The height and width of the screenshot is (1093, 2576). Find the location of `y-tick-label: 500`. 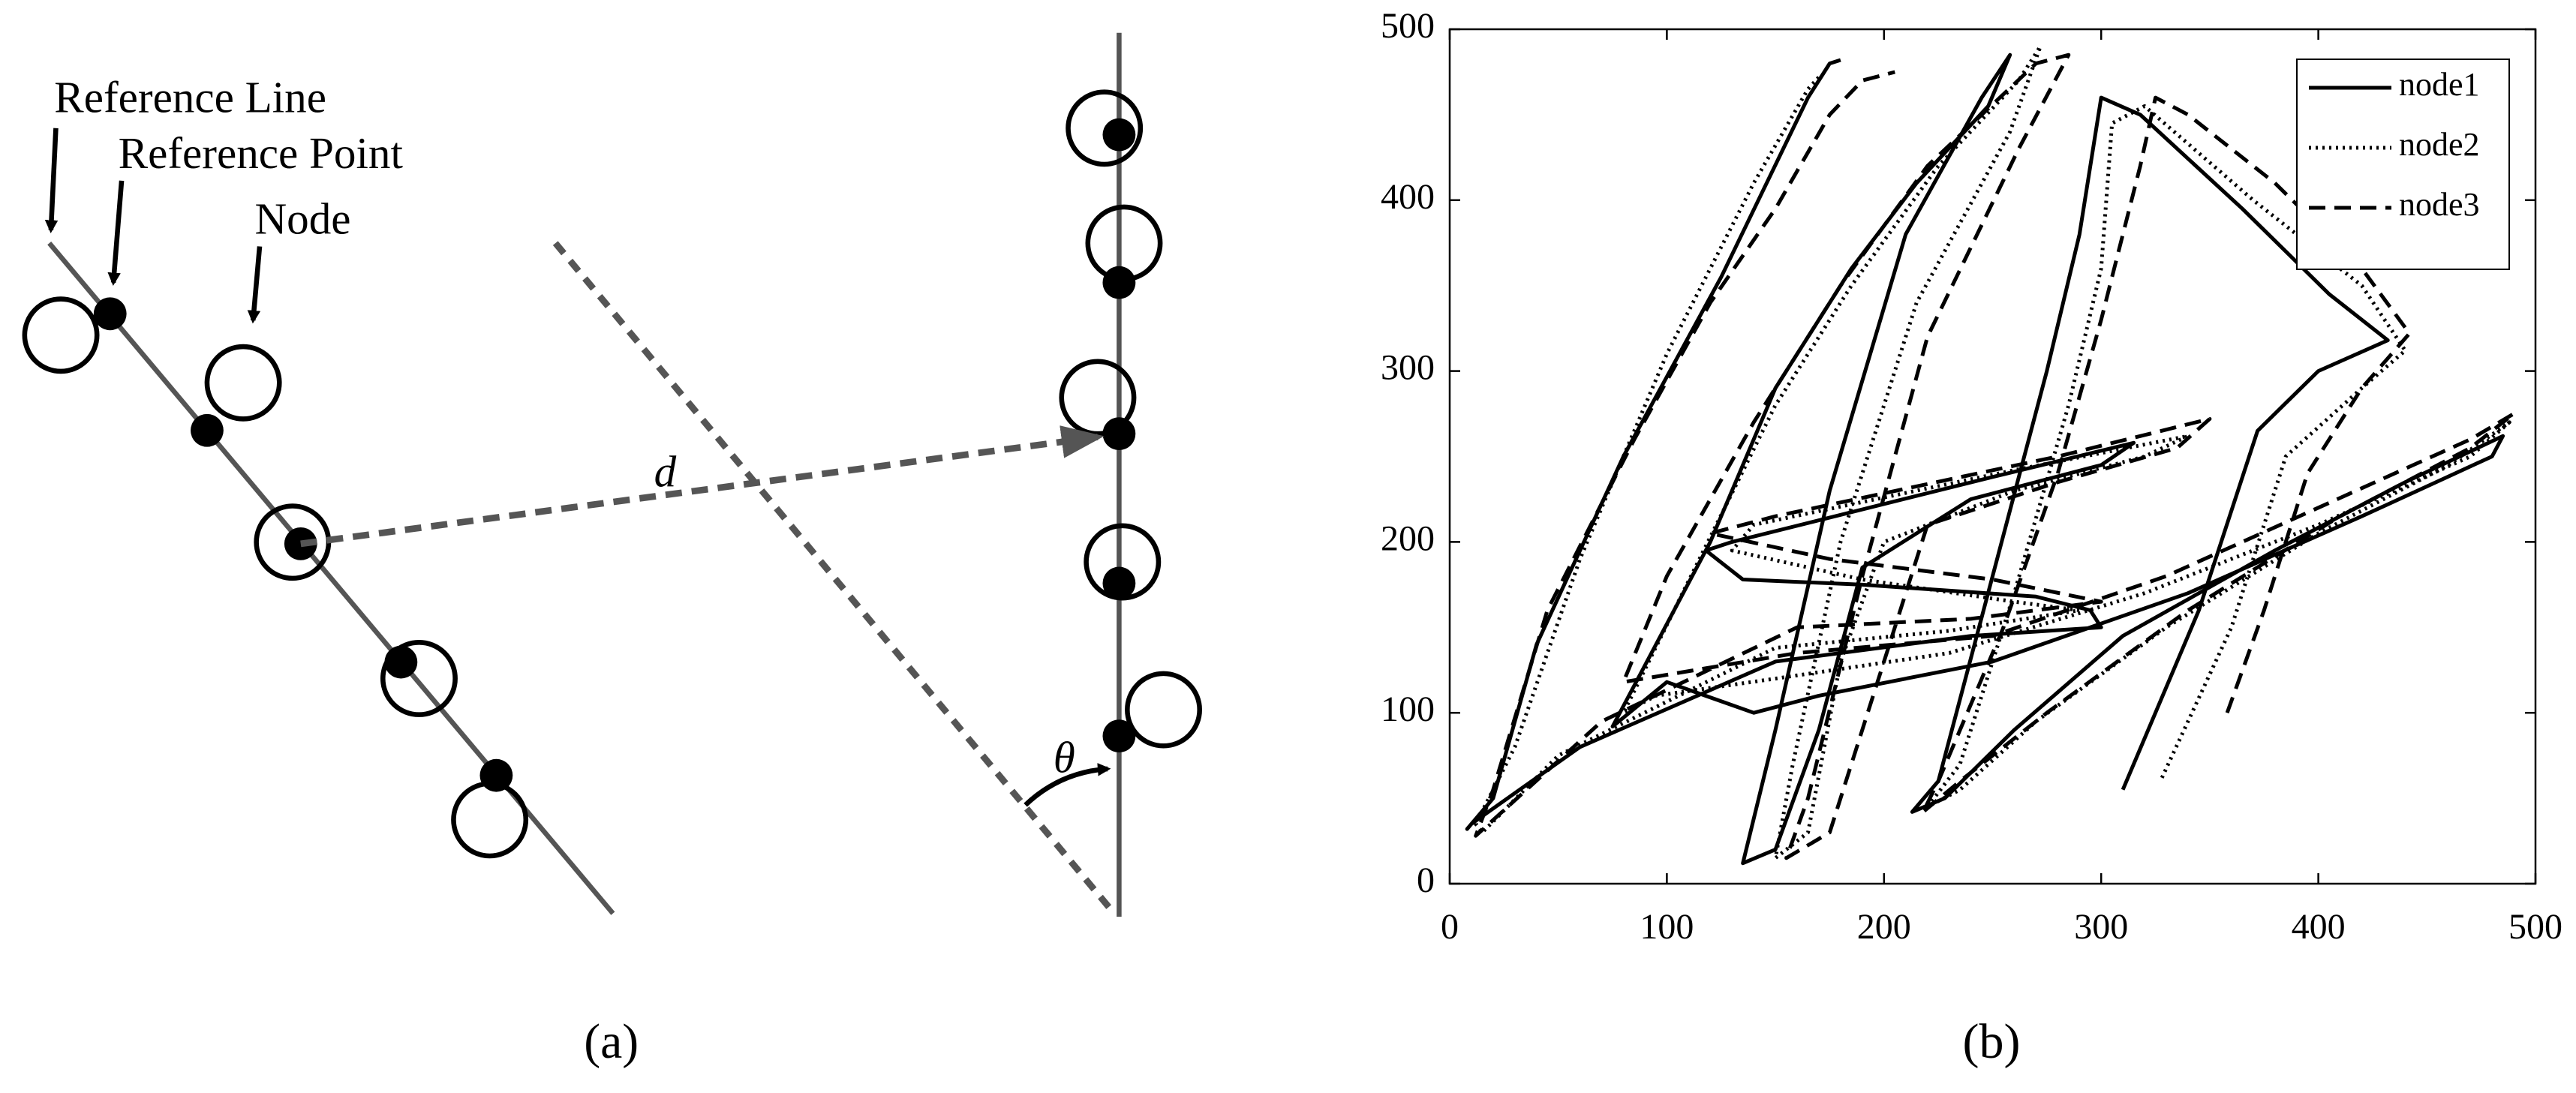

y-tick-label: 500 is located at coordinates (1408, 26).